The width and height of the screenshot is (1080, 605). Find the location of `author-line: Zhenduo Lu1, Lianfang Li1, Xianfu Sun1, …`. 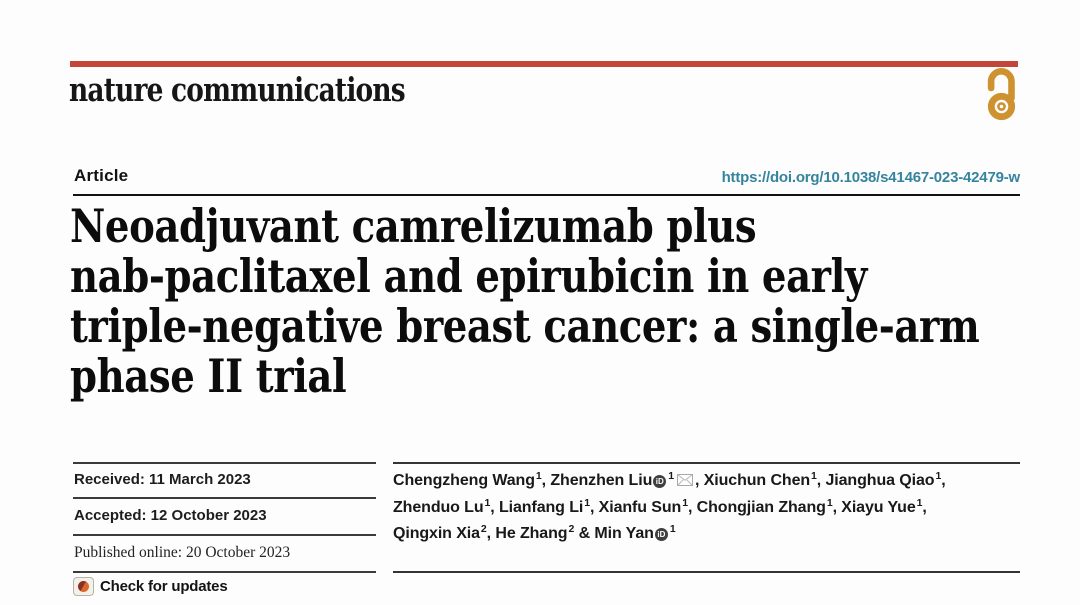

author-line: Zhenduo Lu1, Lianfang Li1, Xianfu Sun1, … is located at coordinates (713, 508).